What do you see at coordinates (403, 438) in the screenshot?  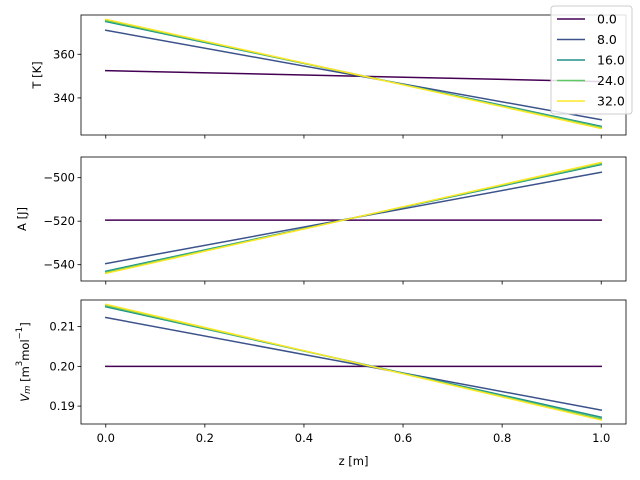 I see `x-tick-label: 0.6` at bounding box center [403, 438].